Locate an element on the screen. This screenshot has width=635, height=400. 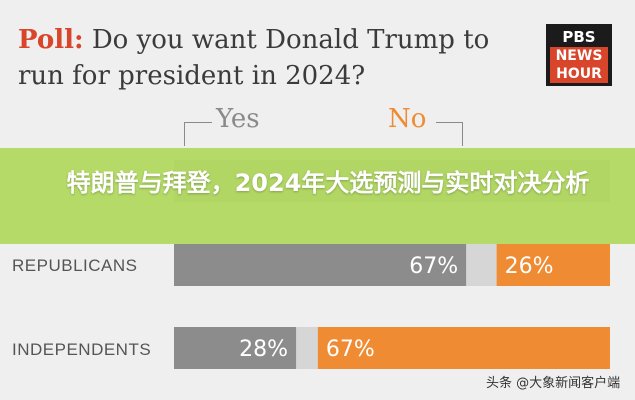
data-label-yes-republicans: 67% is located at coordinates (433, 266).